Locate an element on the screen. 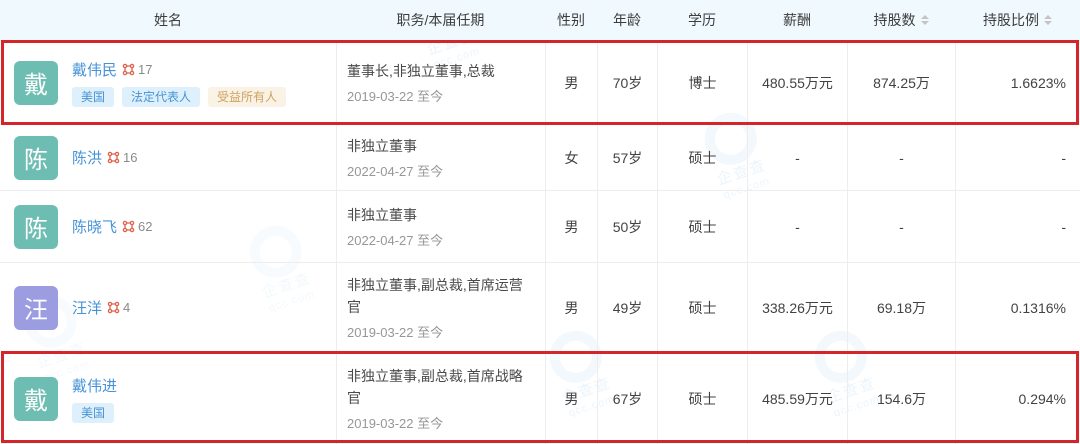  relation-count-value: 62 is located at coordinates (145, 226).